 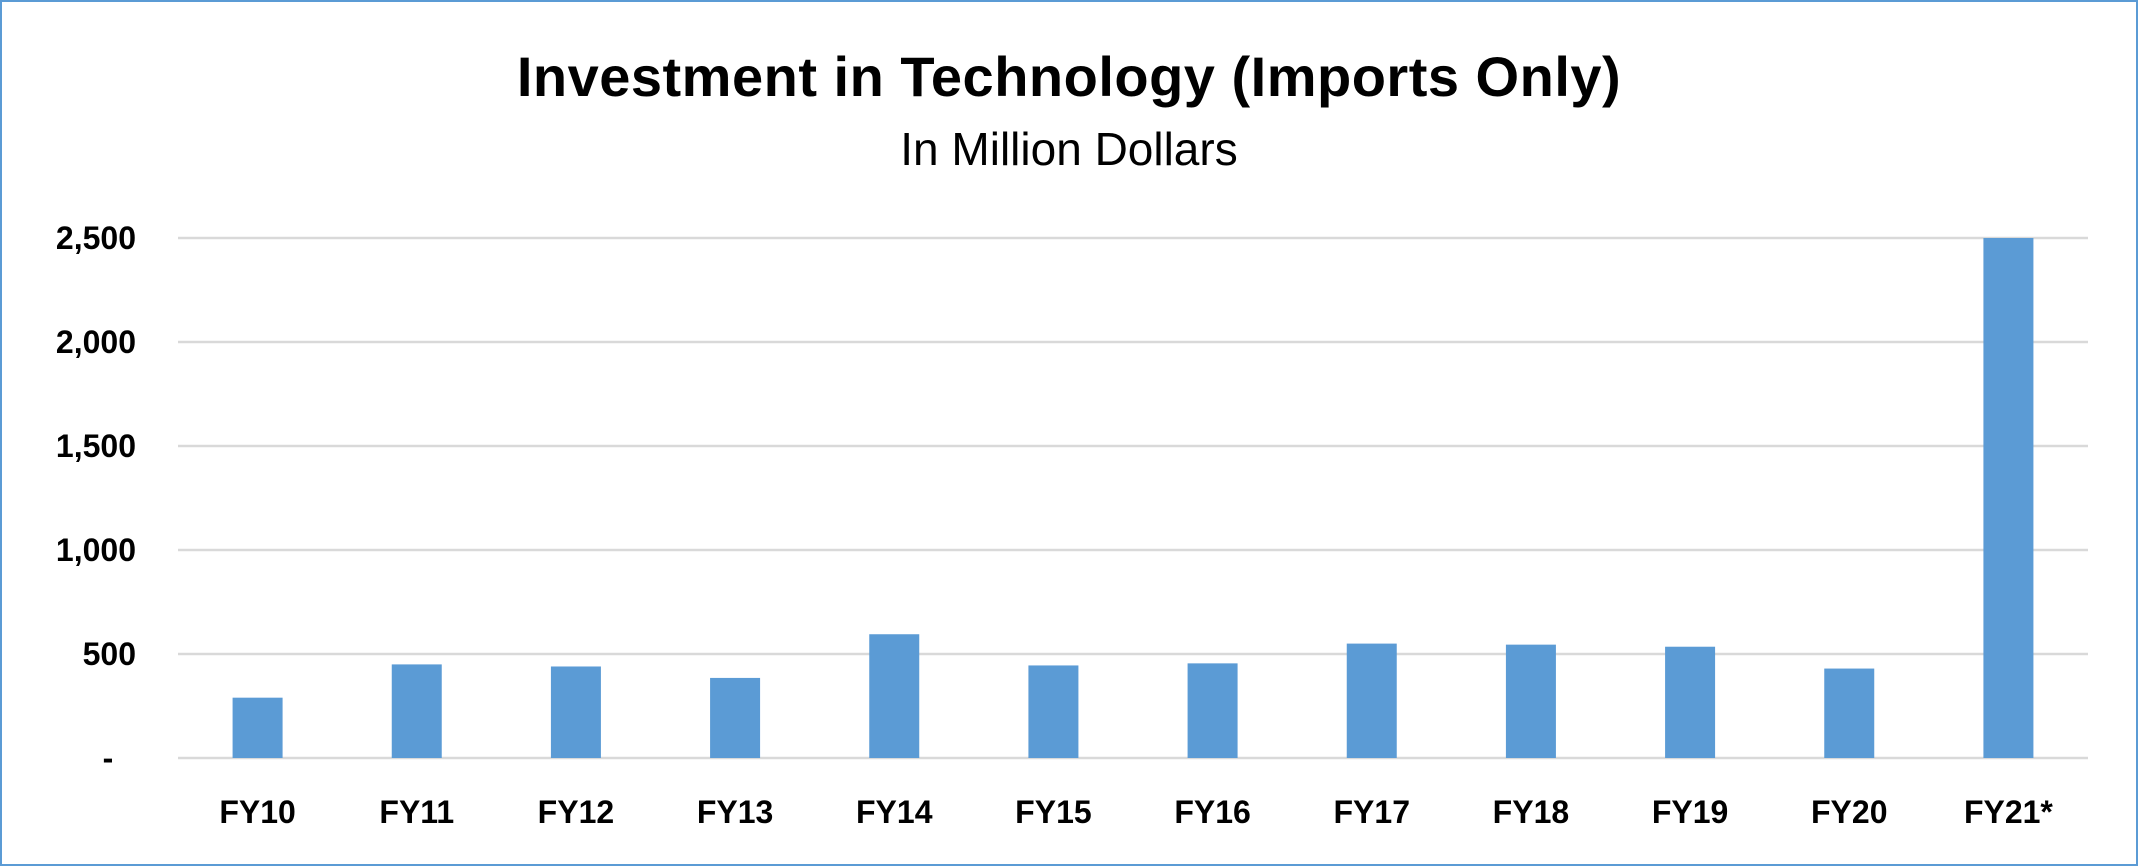 I want to click on x-tick-label: FY17, so click(x=1372, y=812).